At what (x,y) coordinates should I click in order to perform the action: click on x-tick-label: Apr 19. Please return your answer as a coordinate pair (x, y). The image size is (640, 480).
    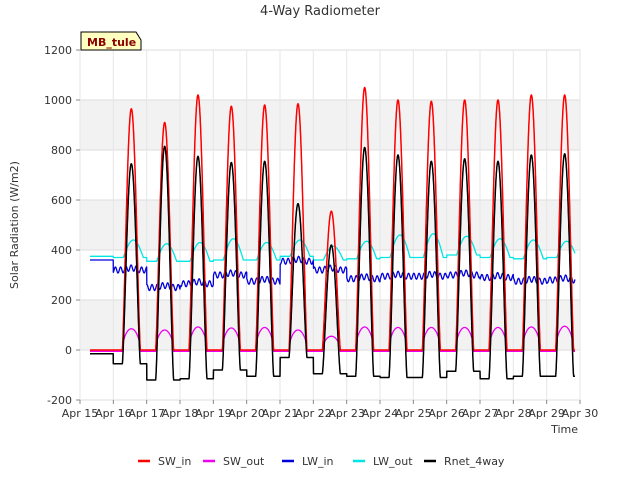
    Looking at the image, I should click on (213, 413).